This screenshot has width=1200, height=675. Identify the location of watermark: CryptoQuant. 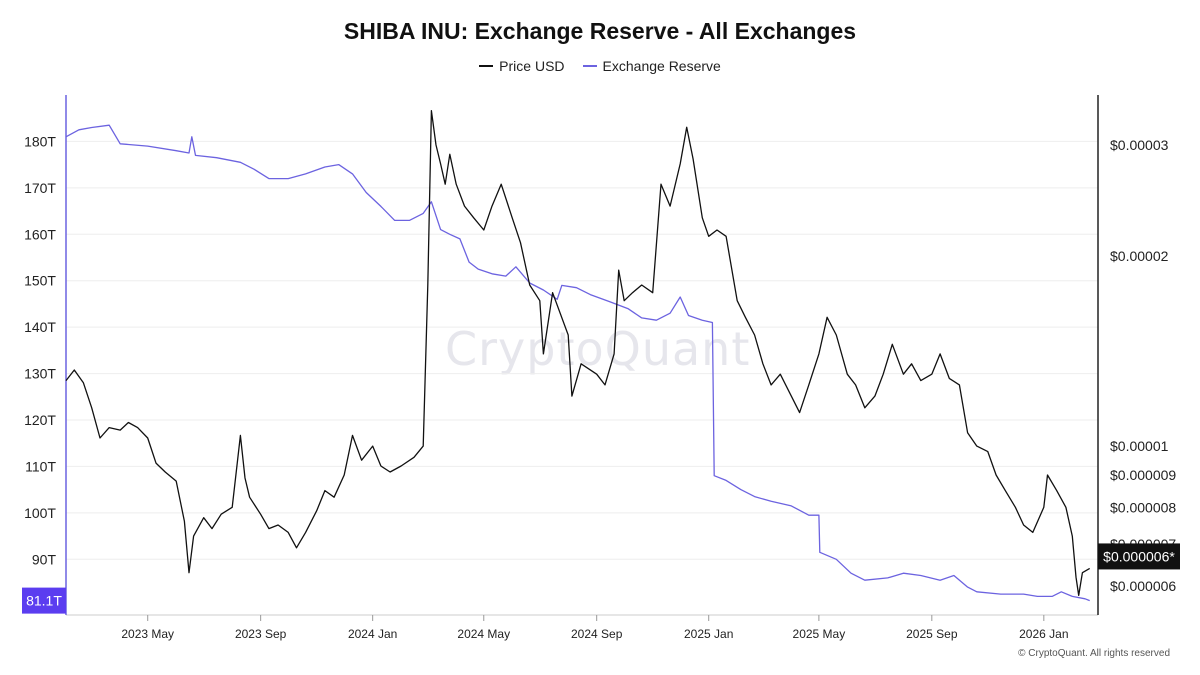
(598, 349).